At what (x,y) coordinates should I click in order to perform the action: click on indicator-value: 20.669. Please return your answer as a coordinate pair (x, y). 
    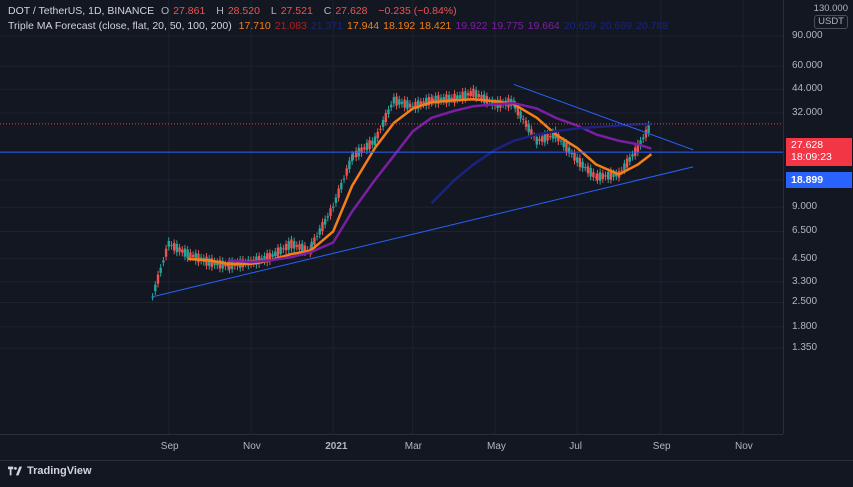
    Looking at the image, I should click on (616, 26).